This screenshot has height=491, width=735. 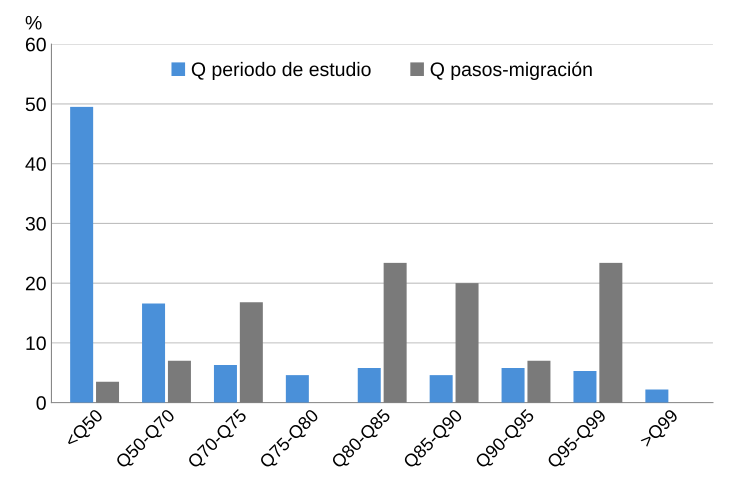 What do you see at coordinates (34, 23) in the screenshot?
I see `y-axis-title: %` at bounding box center [34, 23].